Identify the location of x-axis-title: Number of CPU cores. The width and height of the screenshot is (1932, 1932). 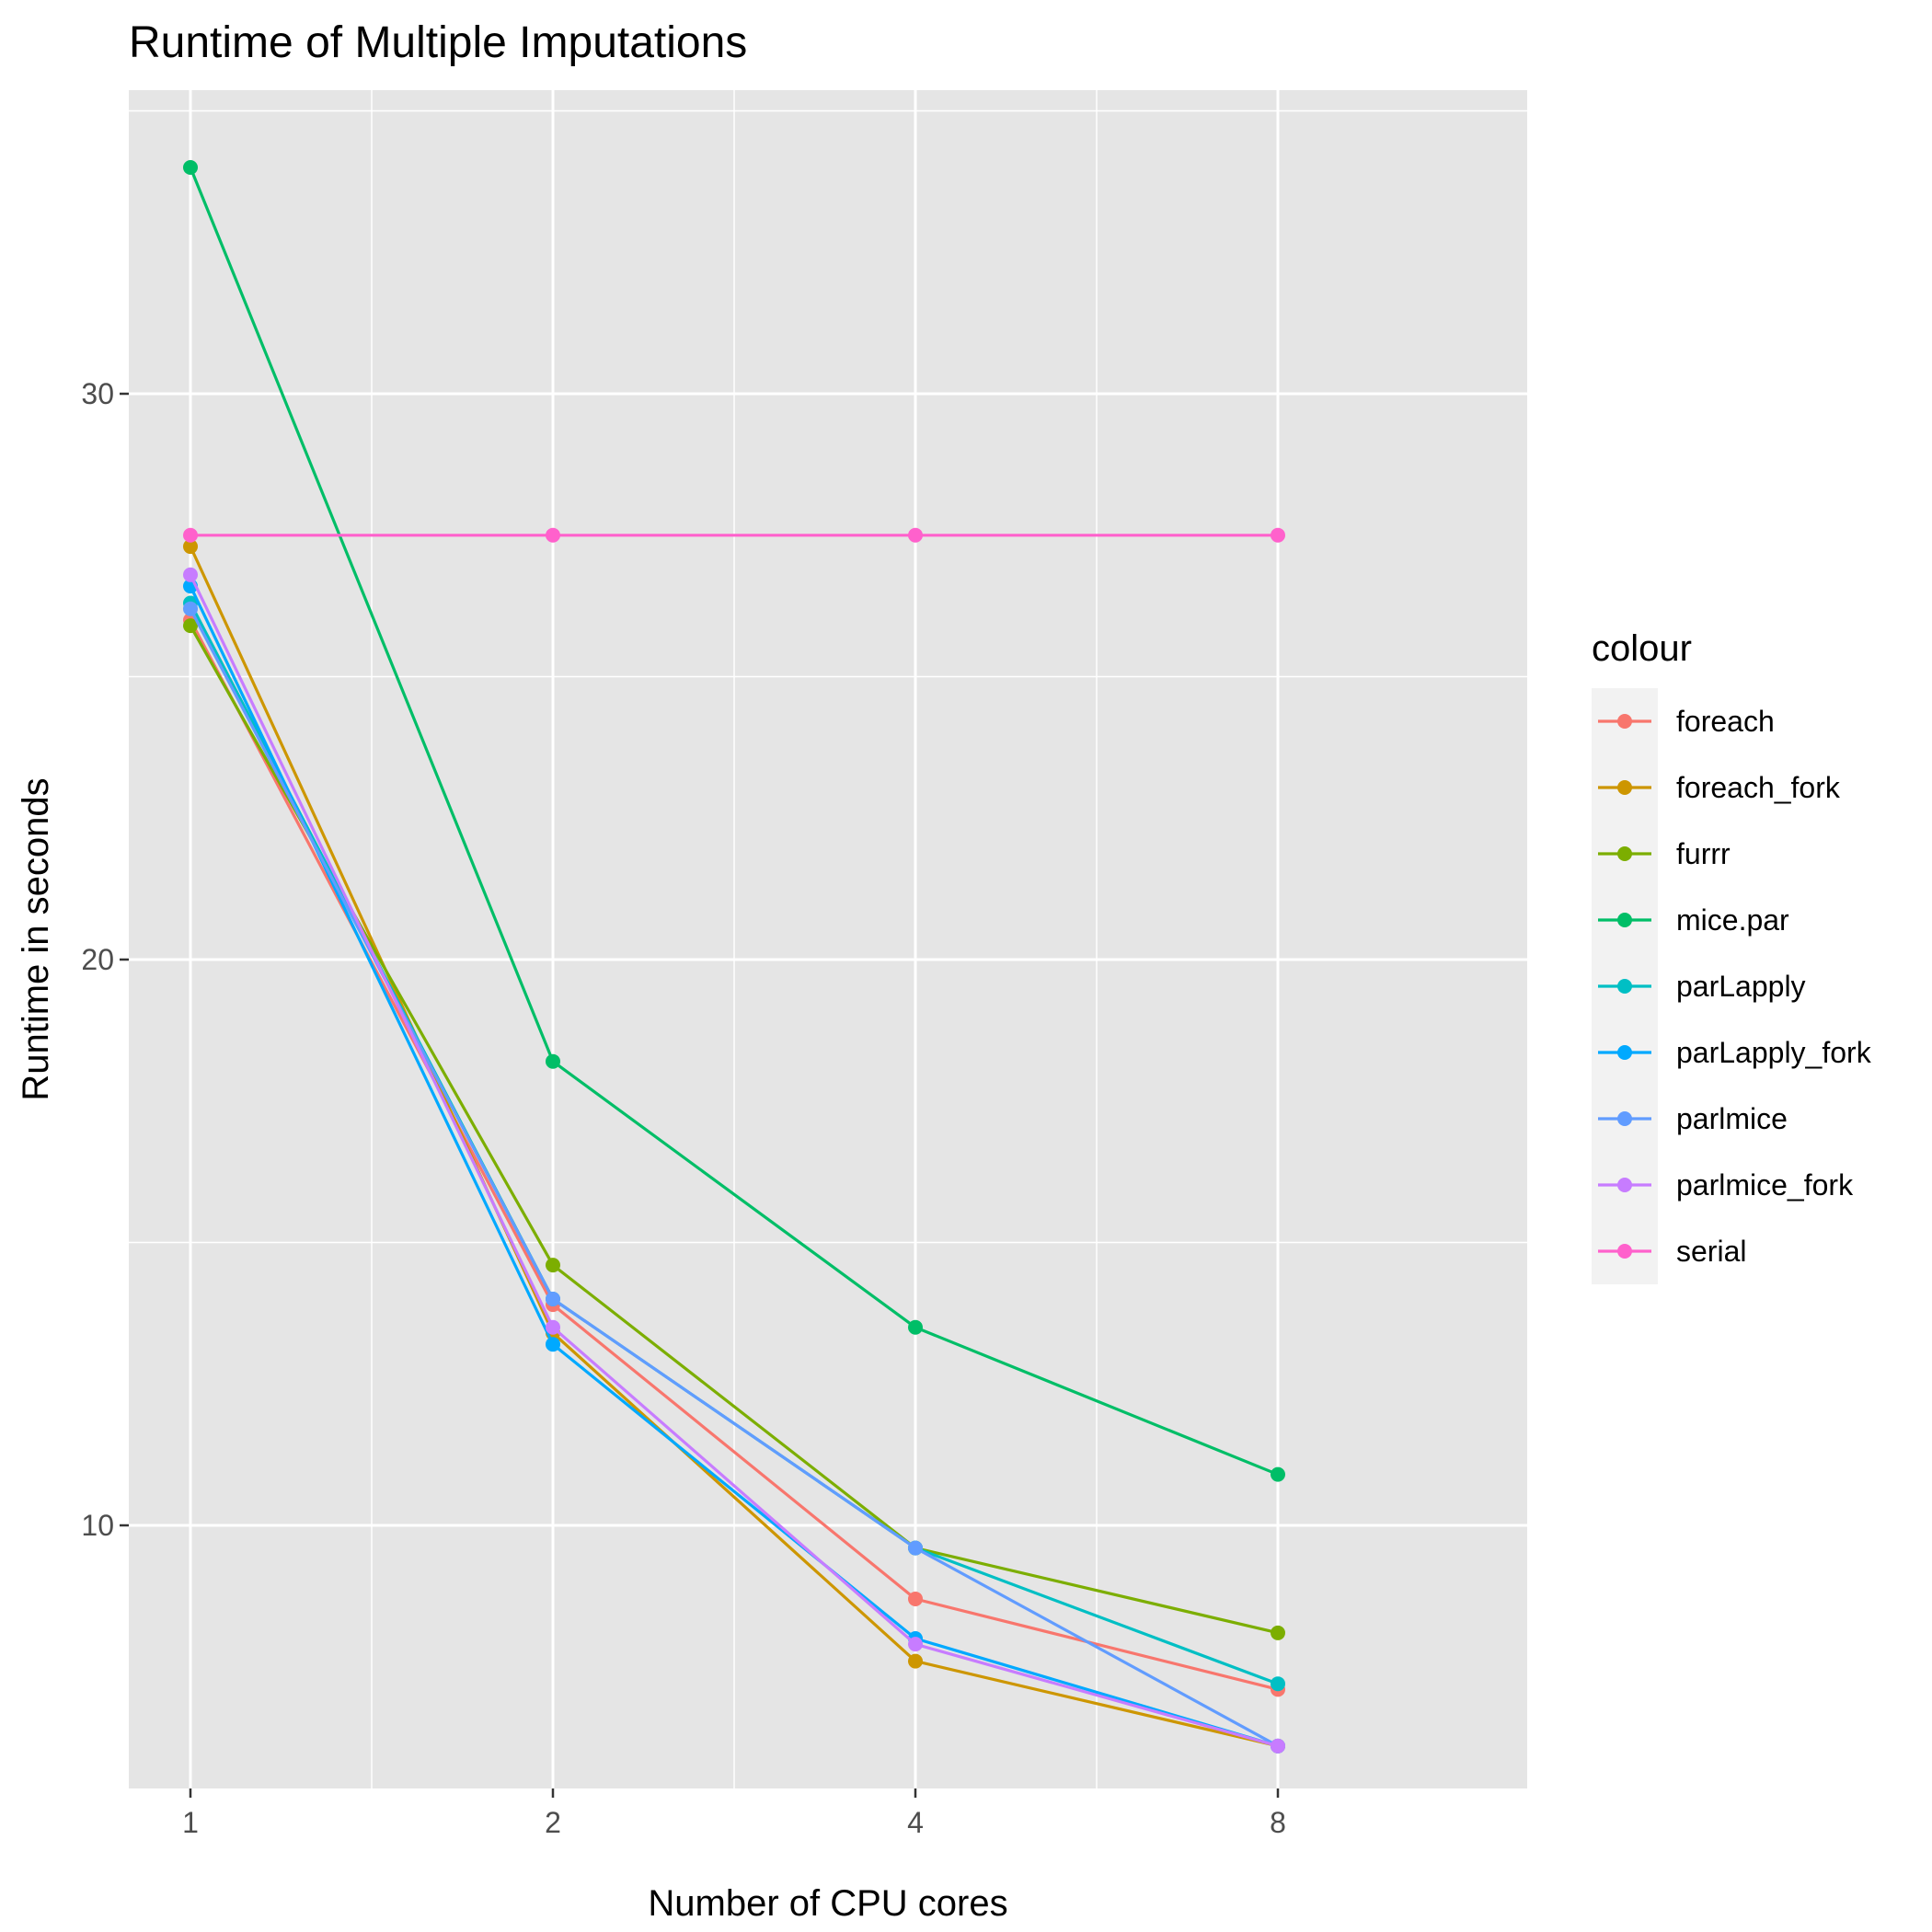
(827, 1903).